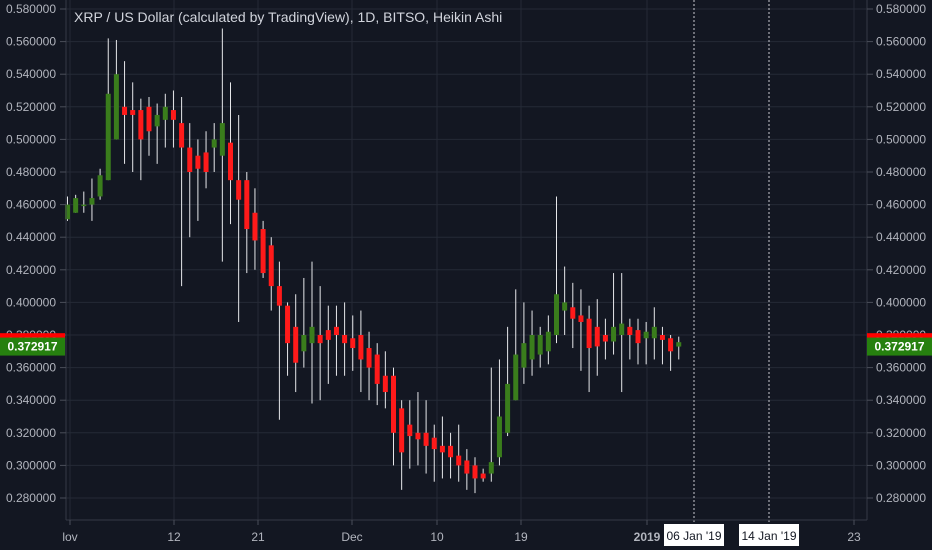 This screenshot has width=932, height=550. I want to click on date-marker-label: 14 Jan '19, so click(768, 536).